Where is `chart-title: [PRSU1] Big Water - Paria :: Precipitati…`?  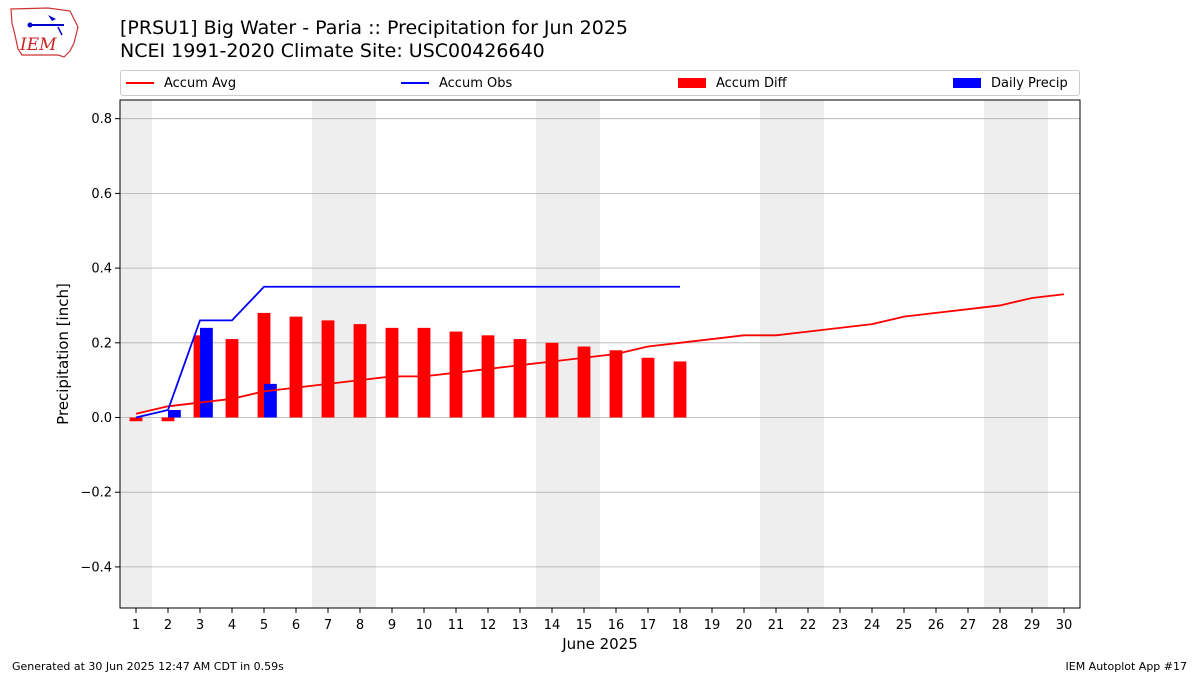 chart-title: [PRSU1] Big Water - Paria :: Precipitati… is located at coordinates (374, 28).